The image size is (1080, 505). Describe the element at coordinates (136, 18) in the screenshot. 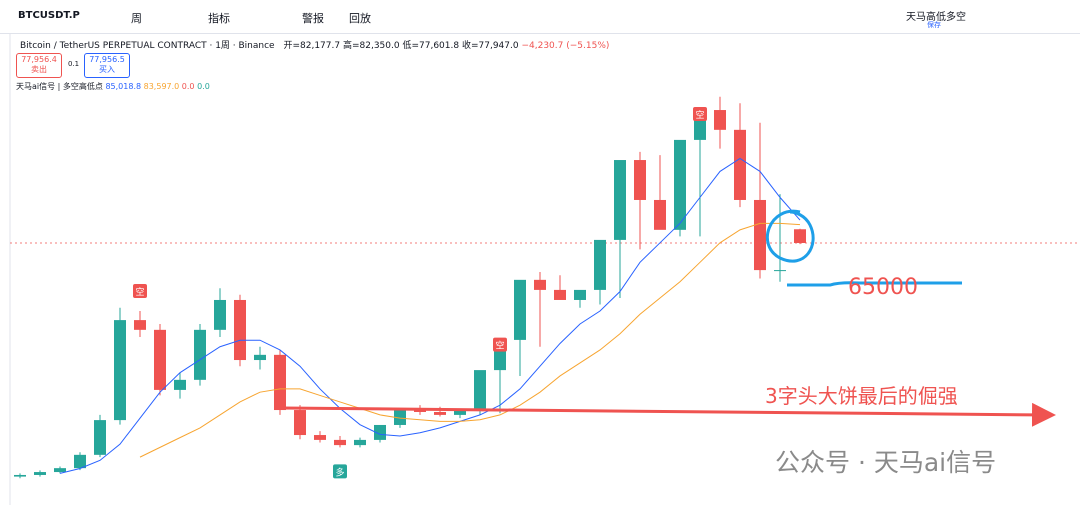

I see `interval: 周` at that location.